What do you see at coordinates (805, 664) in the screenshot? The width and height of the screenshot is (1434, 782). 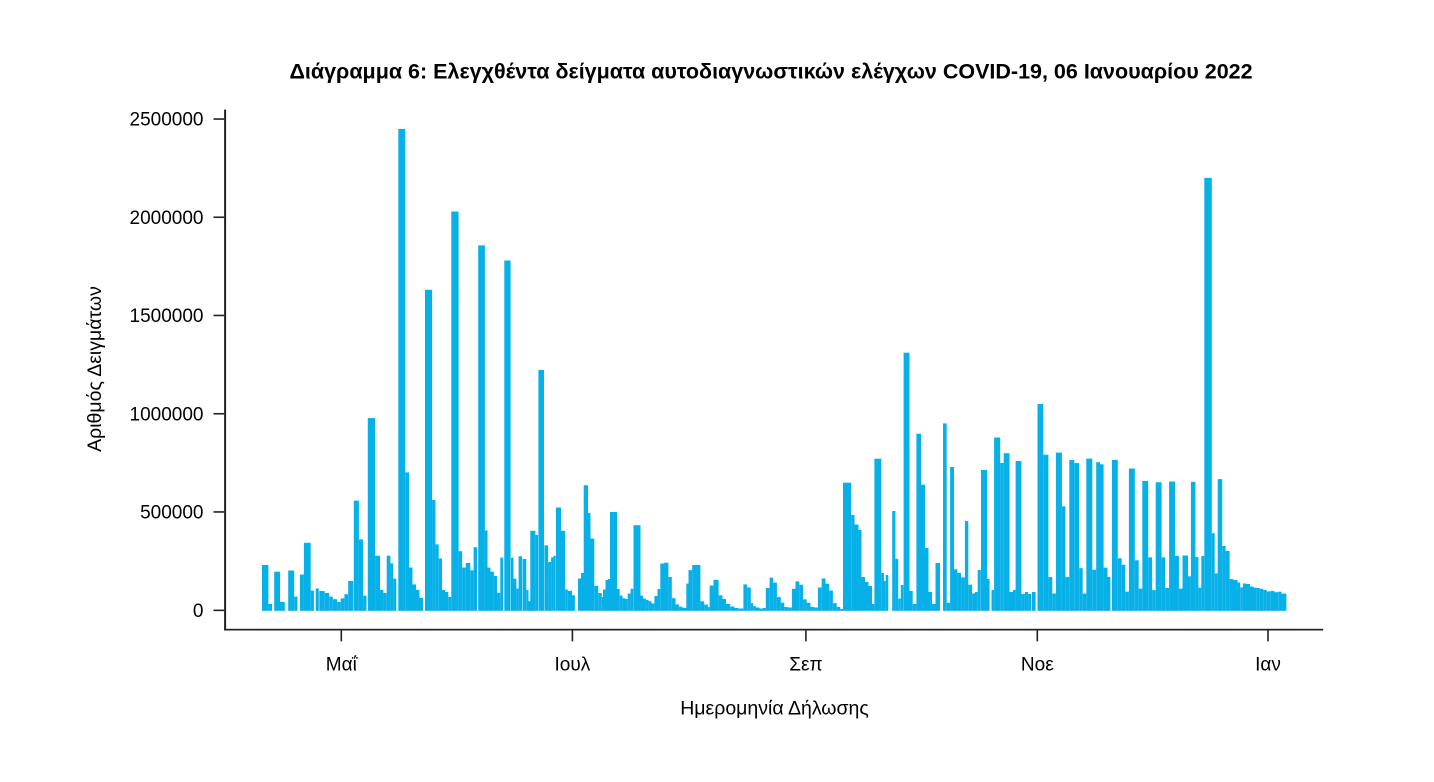 I see `svg-text: Σεπ` at bounding box center [805, 664].